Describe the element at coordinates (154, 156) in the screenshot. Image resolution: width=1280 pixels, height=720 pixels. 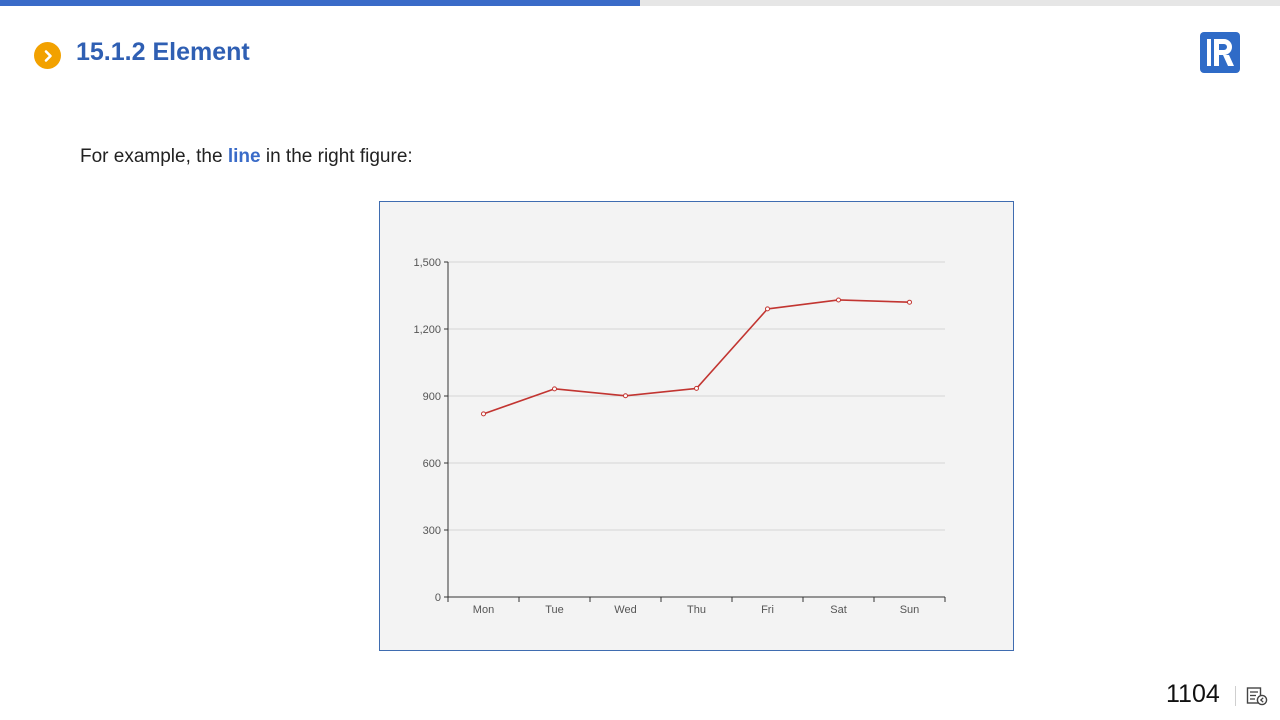
I see `intro-before: For example, the` at that location.